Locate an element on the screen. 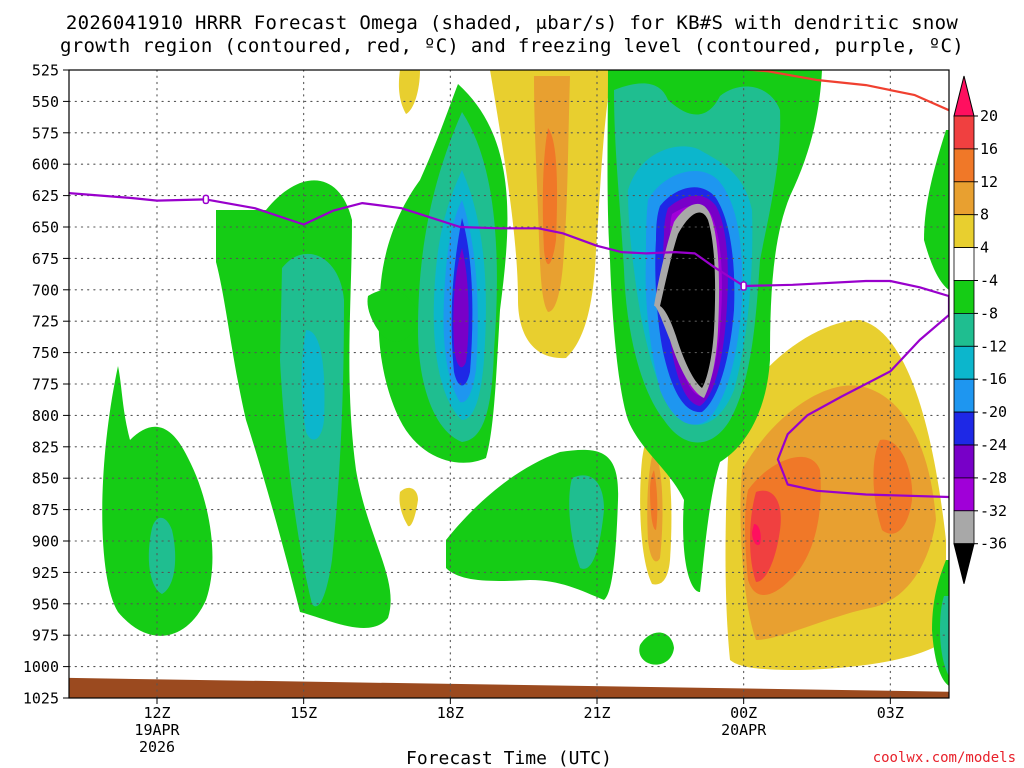 The width and height of the screenshot is (1024, 768). dgz-contour-line is located at coordinates (844, 91).